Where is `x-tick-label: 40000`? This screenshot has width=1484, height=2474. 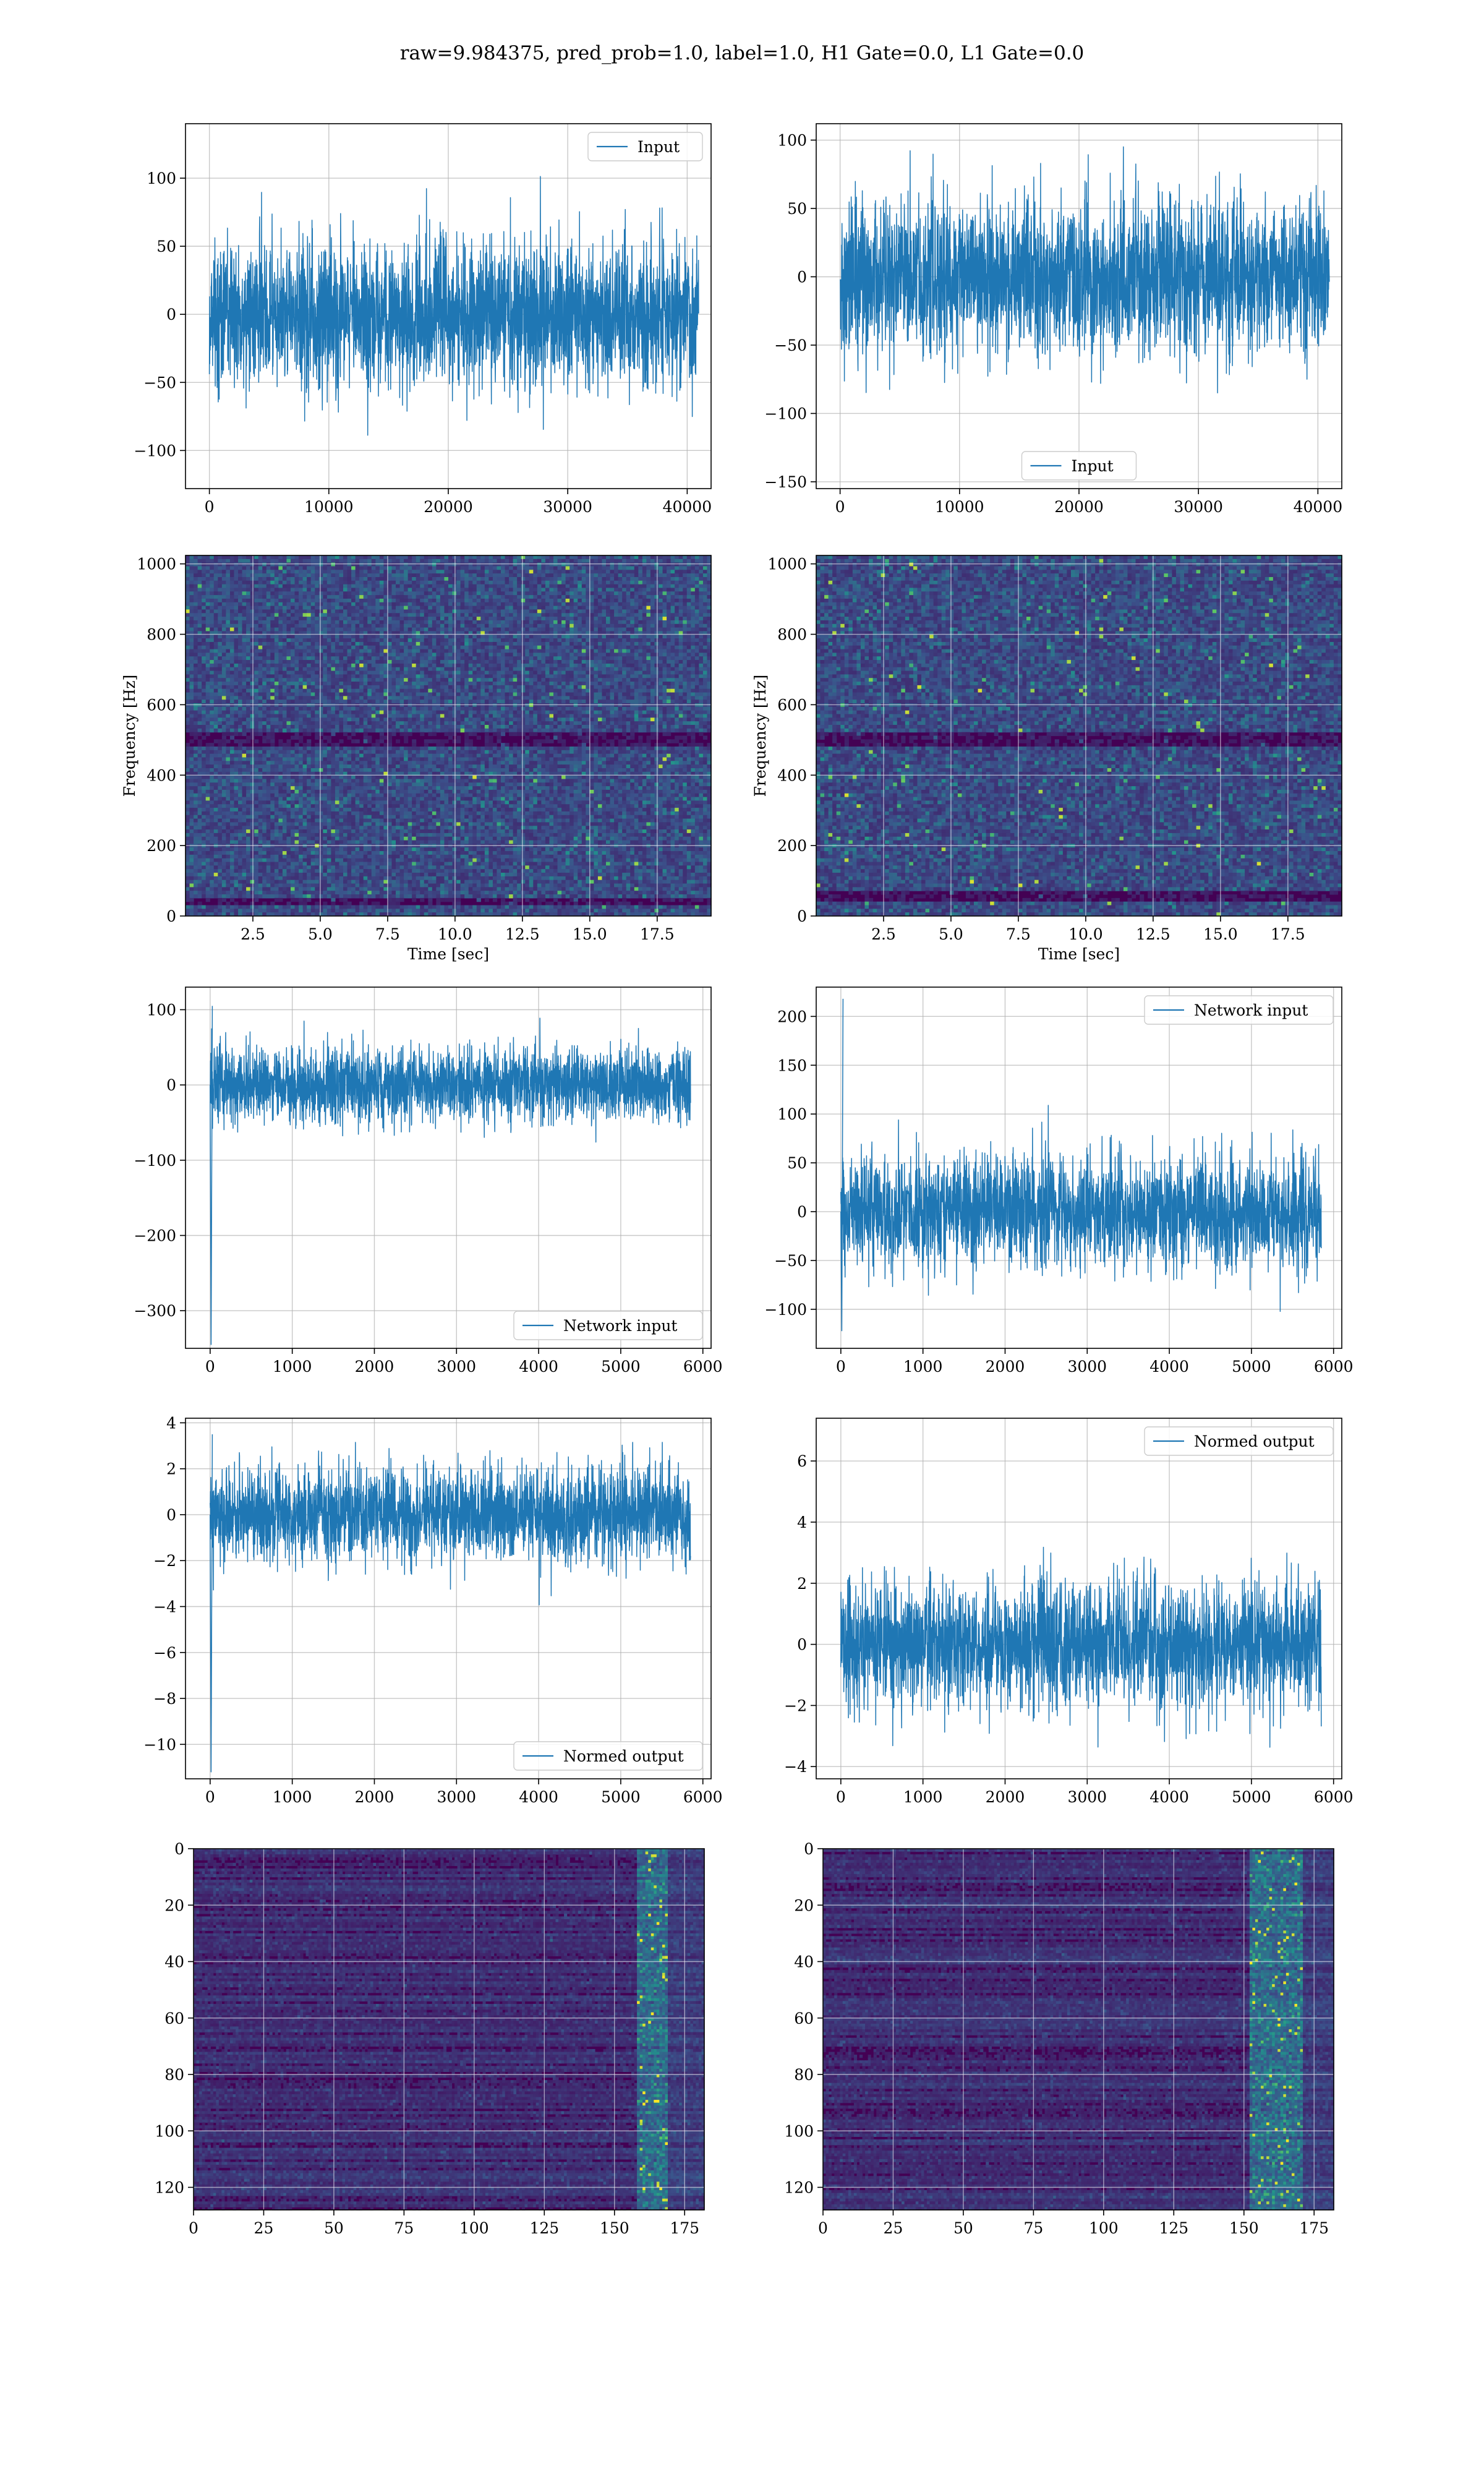 x-tick-label: 40000 is located at coordinates (1318, 507).